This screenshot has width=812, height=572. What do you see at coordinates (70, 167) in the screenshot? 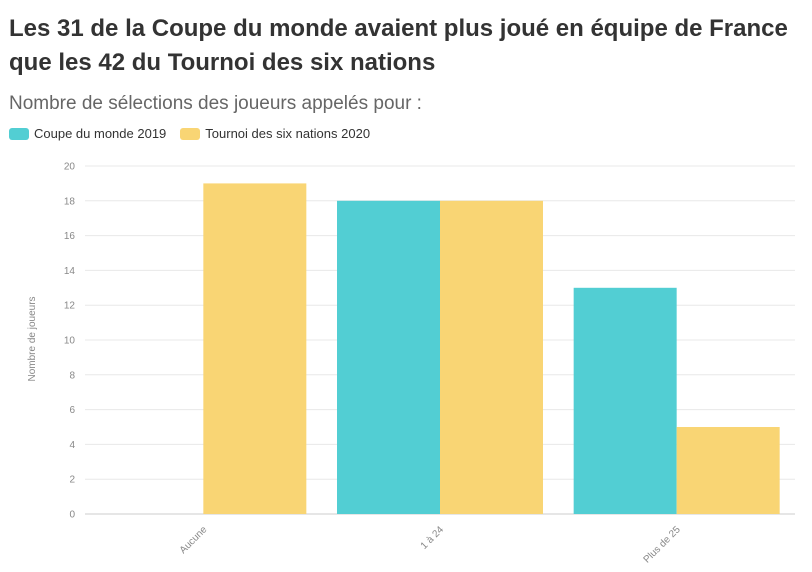
I see `y-tick-label: 20` at bounding box center [70, 167].